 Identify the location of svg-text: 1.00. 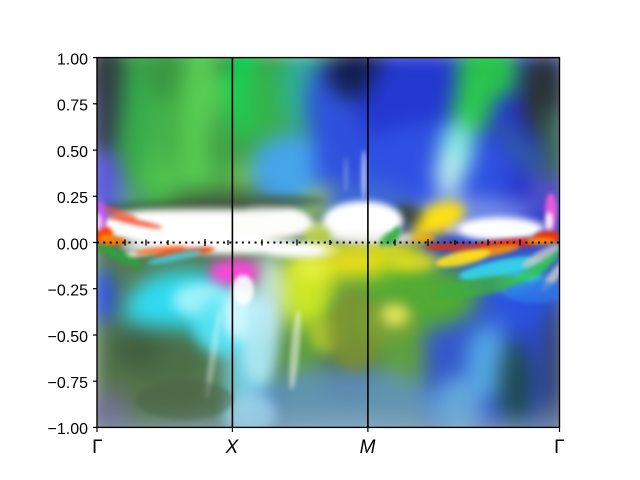
(72, 59).